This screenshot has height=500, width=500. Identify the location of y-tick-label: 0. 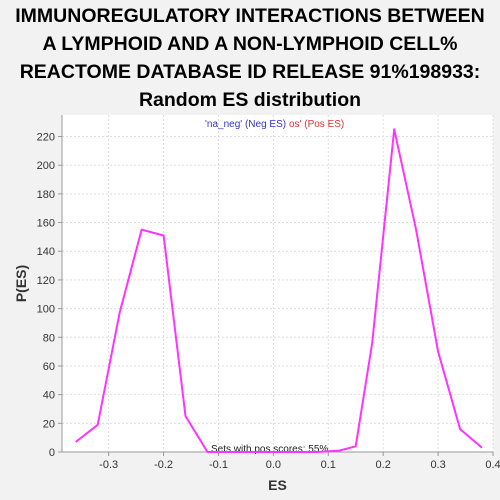
(52, 453).